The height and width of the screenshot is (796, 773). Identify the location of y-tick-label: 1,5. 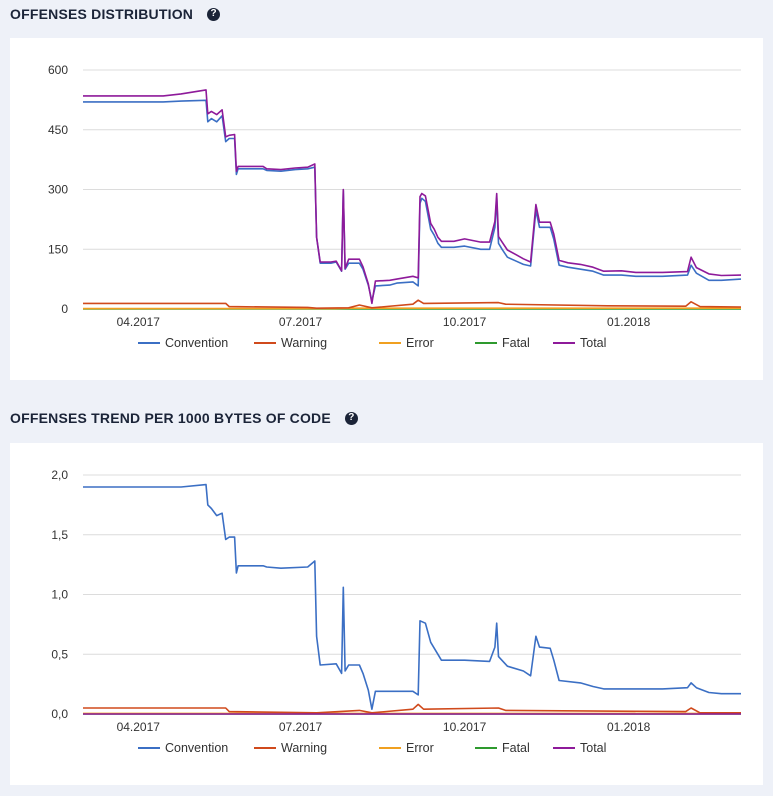
(59, 535).